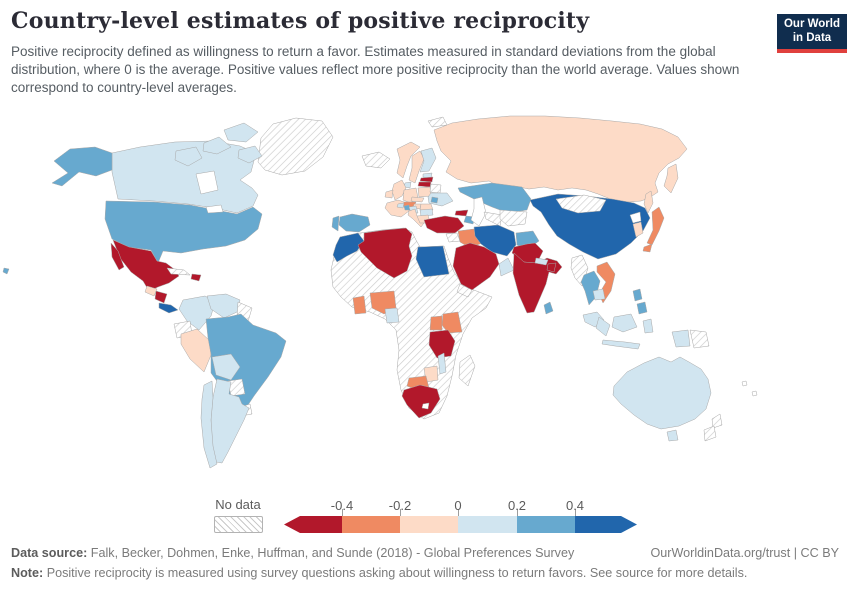 The height and width of the screenshot is (600, 850). Describe the element at coordinates (710, 433) in the screenshot. I see `country-new-zealand-south` at that location.